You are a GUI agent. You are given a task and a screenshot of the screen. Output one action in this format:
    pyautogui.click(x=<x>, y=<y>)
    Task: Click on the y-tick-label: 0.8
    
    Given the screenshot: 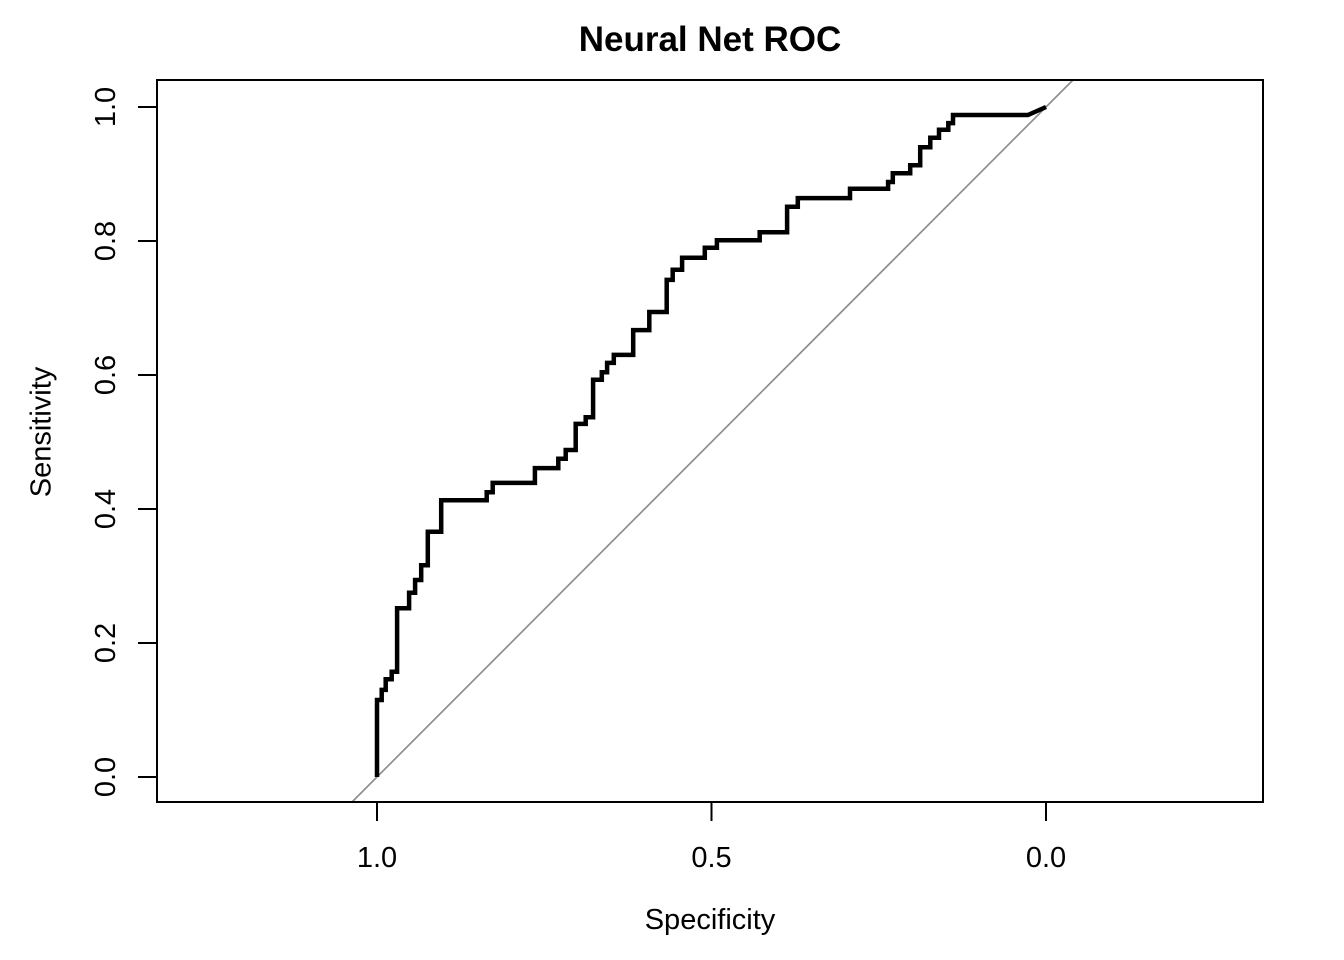 What is the action you would take?
    pyautogui.click(x=106, y=241)
    